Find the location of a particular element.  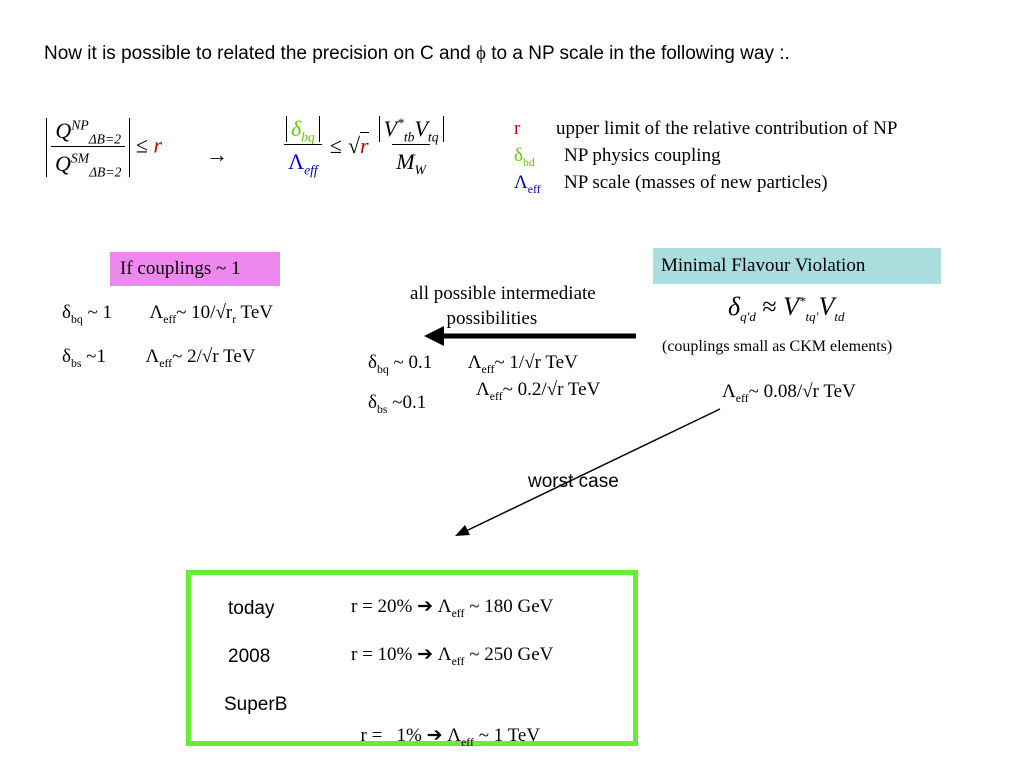

middle-row-bs-delta: δbs ~0.1 is located at coordinates (397, 404).